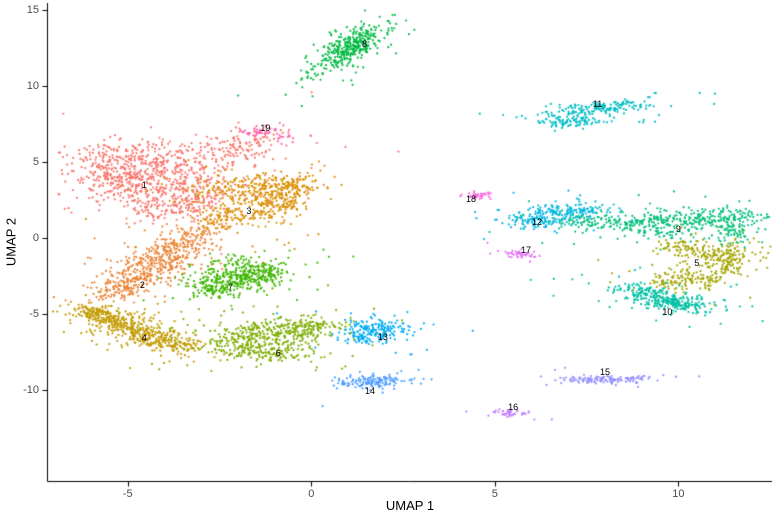 The image size is (784, 518). Describe the element at coordinates (410, 505) in the screenshot. I see `x-axis-title: UMAP 1` at that location.